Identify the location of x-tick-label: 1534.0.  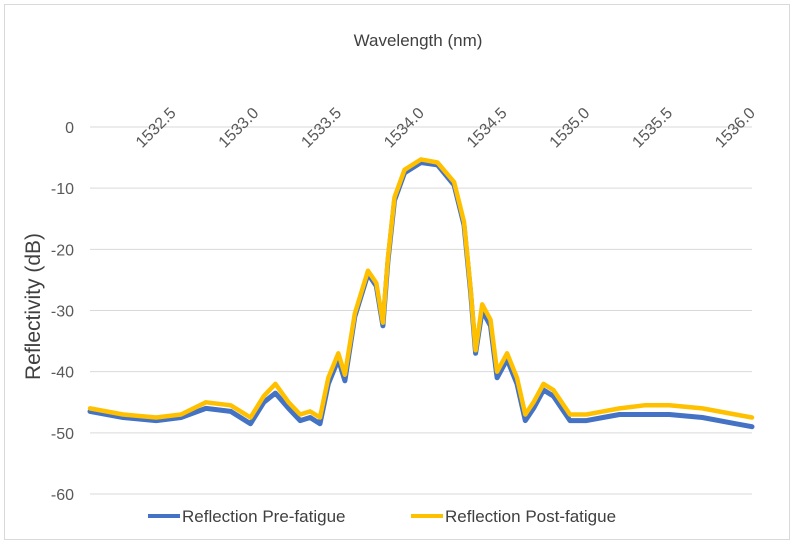
(404, 128).